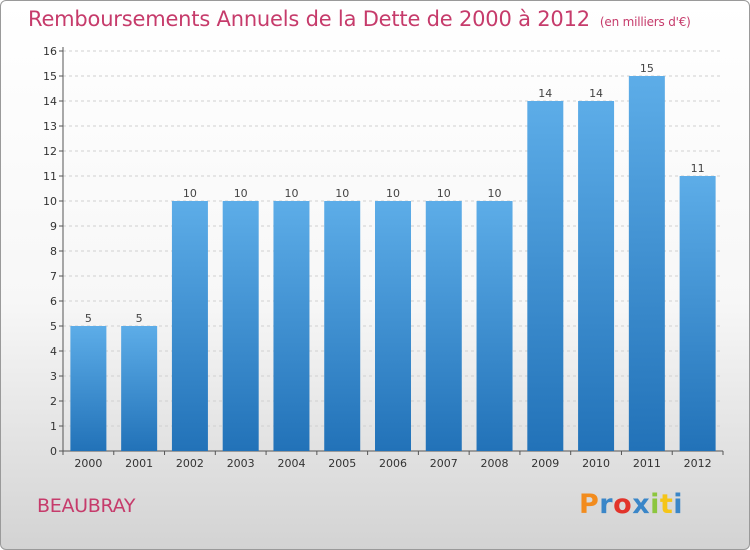 This screenshot has height=550, width=750. Describe the element at coordinates (50, 126) in the screenshot. I see `y-tick-label: 13` at that location.